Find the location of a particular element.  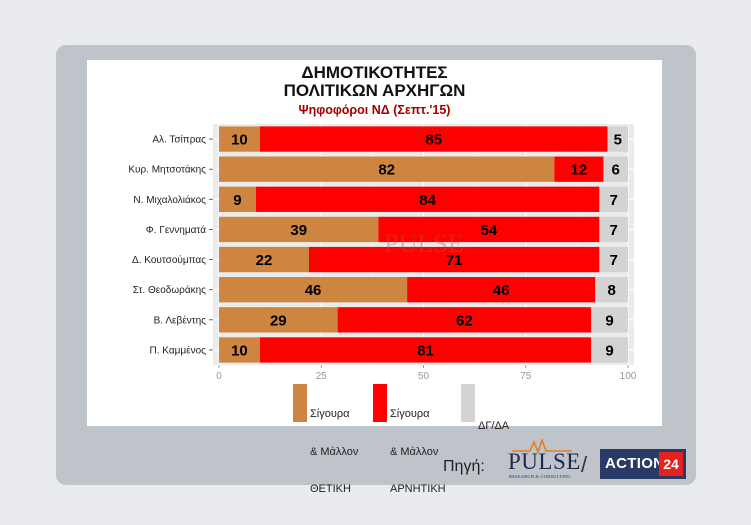

y-tick-label: Δ. Κουτσούμπας is located at coordinates (169, 260).